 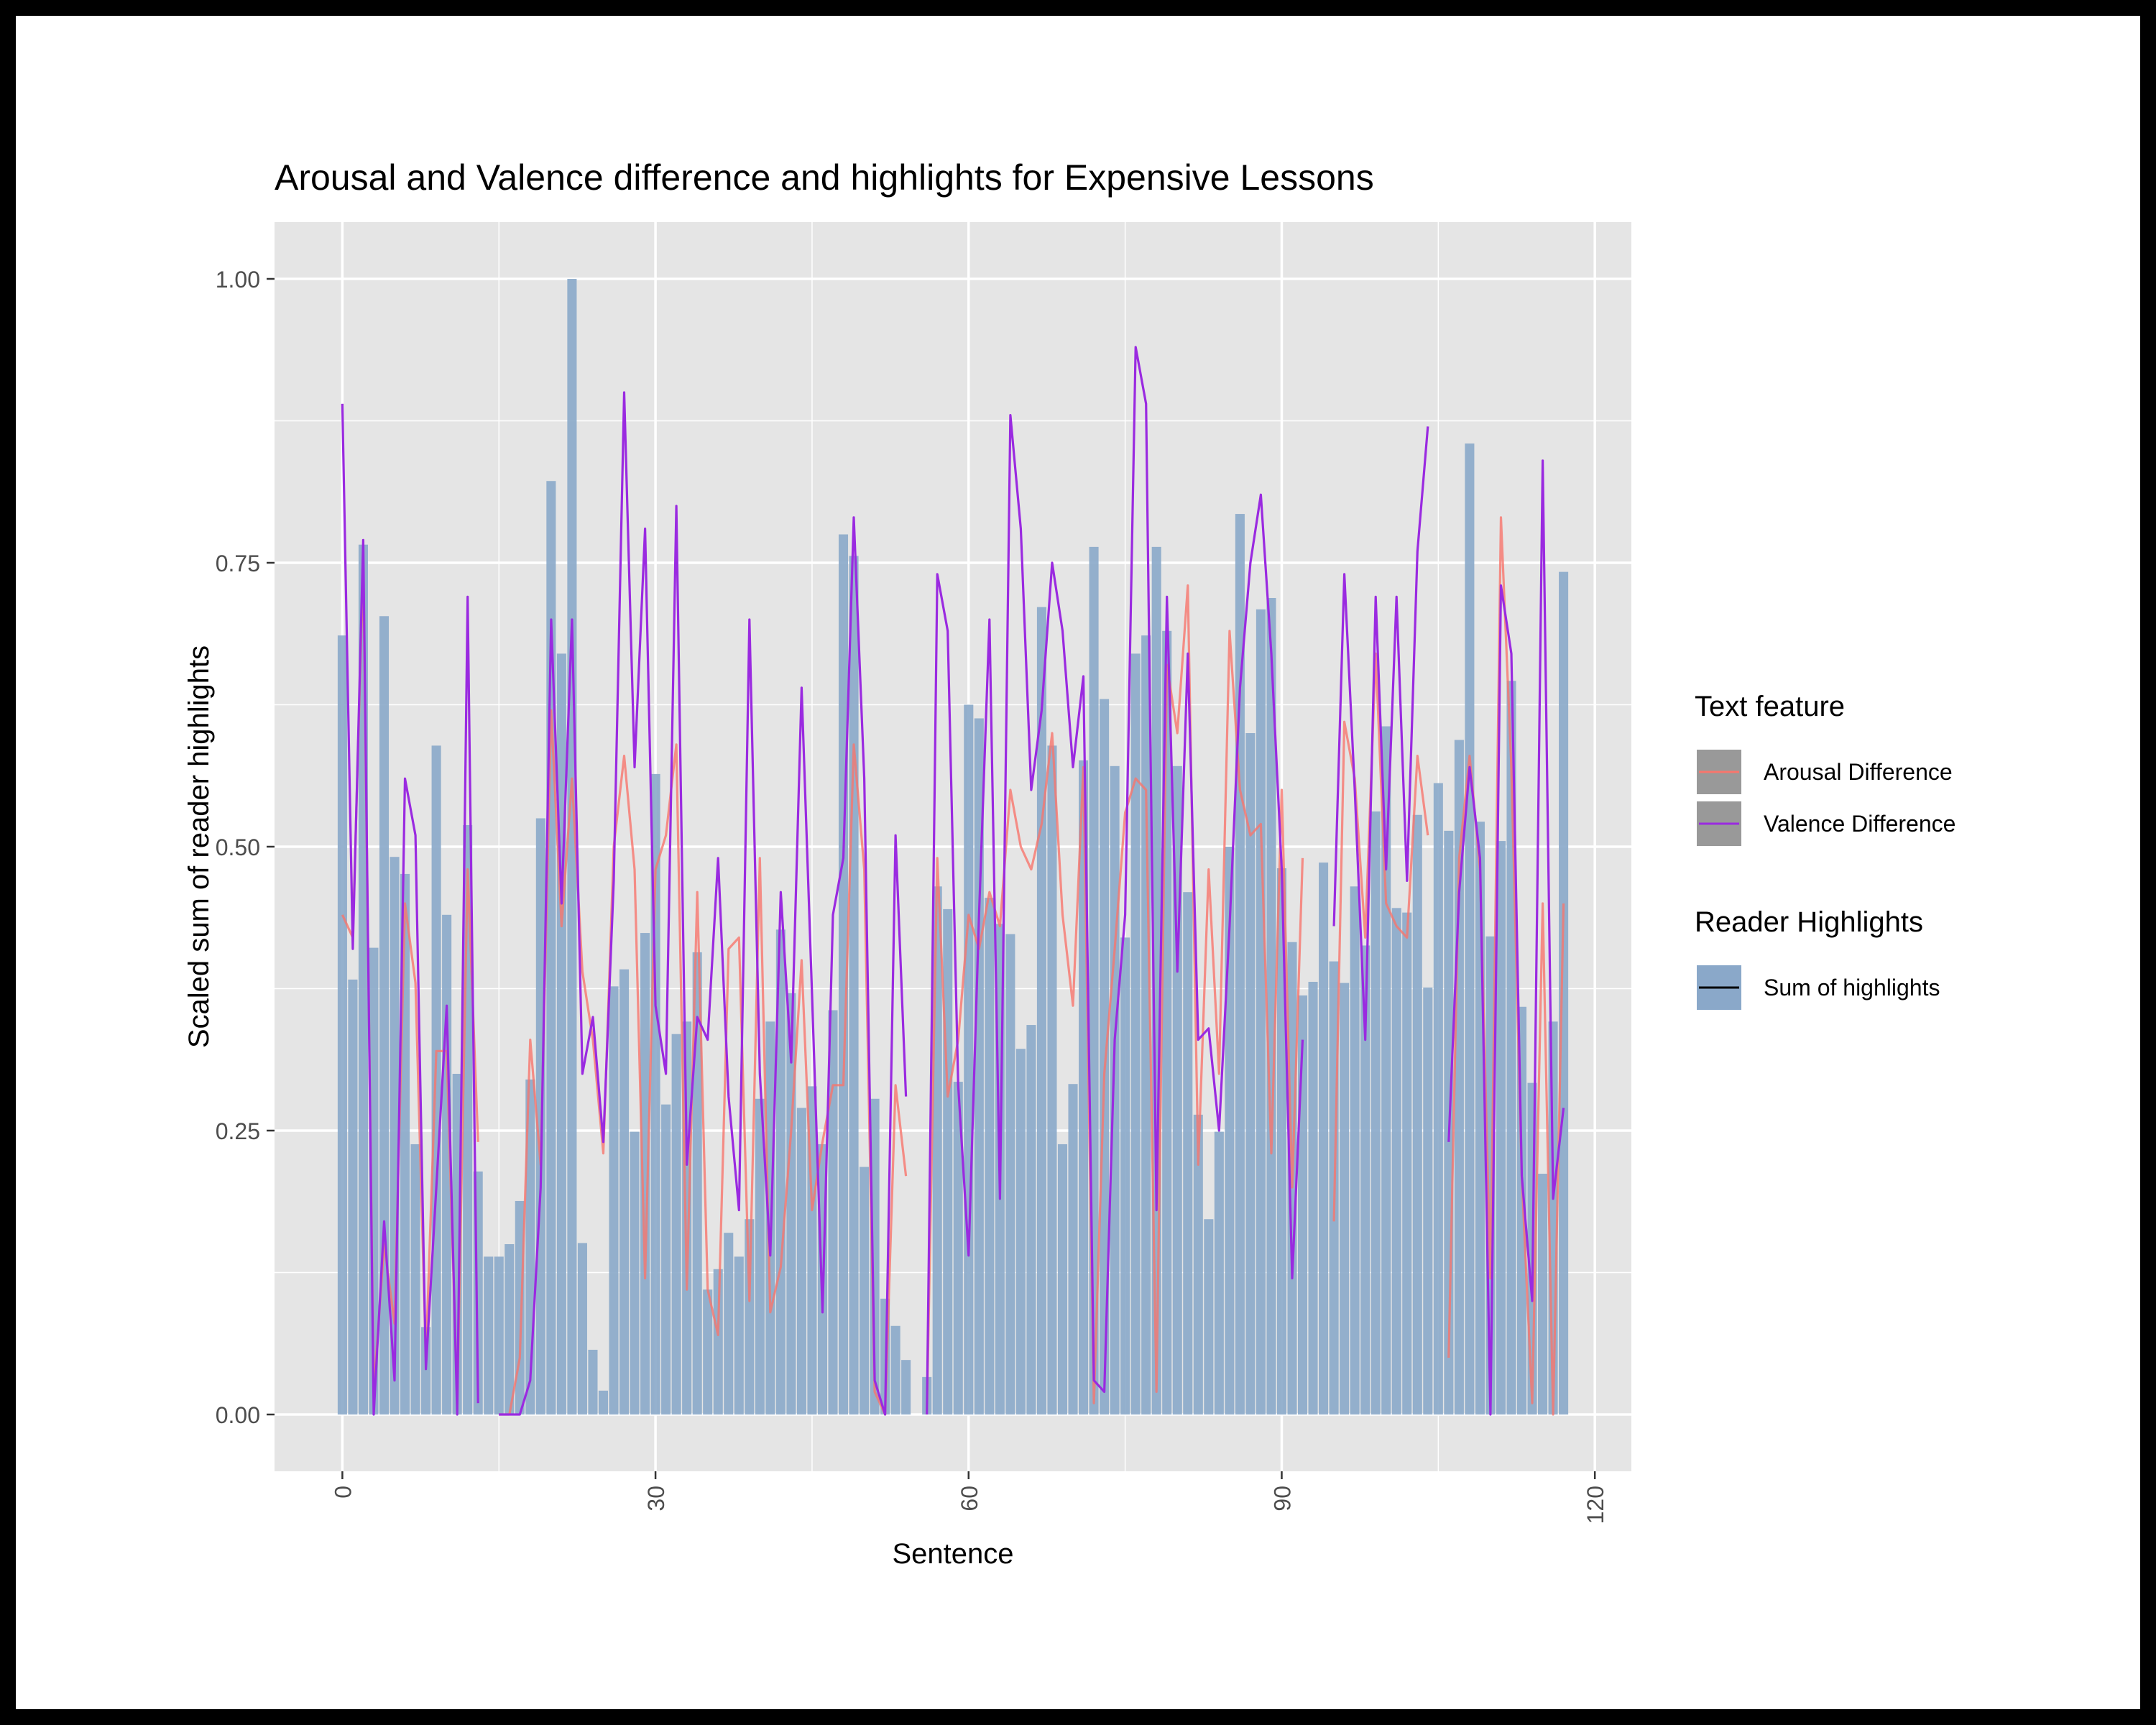 What do you see at coordinates (199, 846) in the screenshot?
I see `y-axis-label: Scaled sum of reader highlights` at bounding box center [199, 846].